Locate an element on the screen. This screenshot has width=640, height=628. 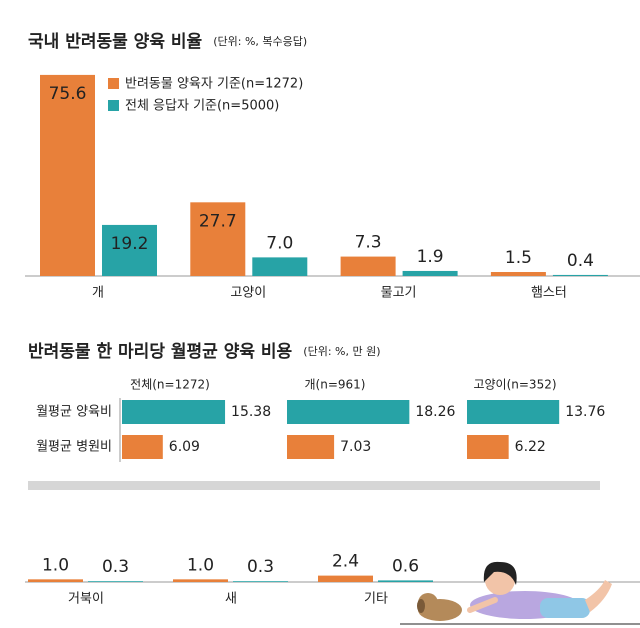
value-label: 0.4 is located at coordinates (580, 261).